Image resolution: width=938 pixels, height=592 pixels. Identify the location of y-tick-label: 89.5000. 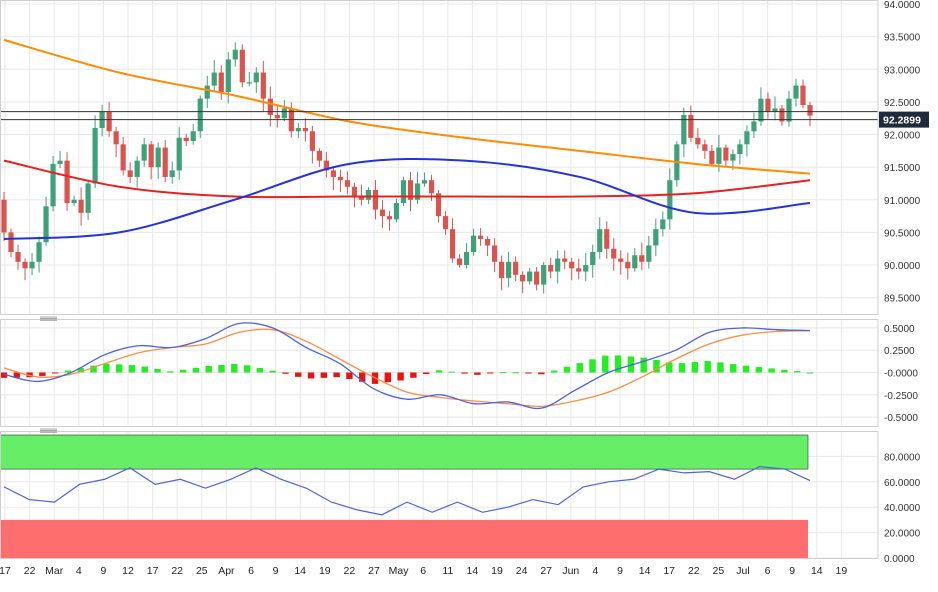
(902, 299).